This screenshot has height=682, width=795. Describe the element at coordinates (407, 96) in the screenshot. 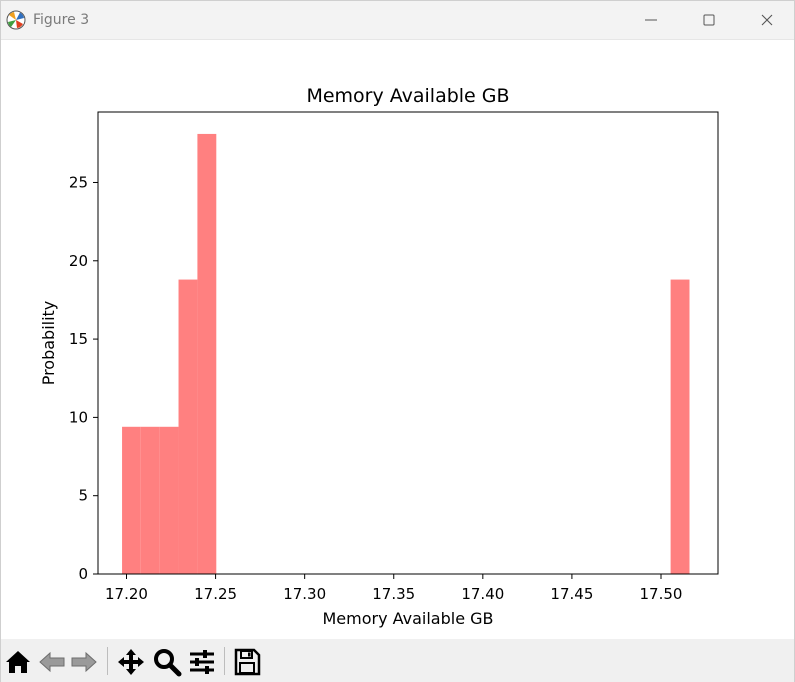

I see `chart-title: Memory Available GB` at that location.